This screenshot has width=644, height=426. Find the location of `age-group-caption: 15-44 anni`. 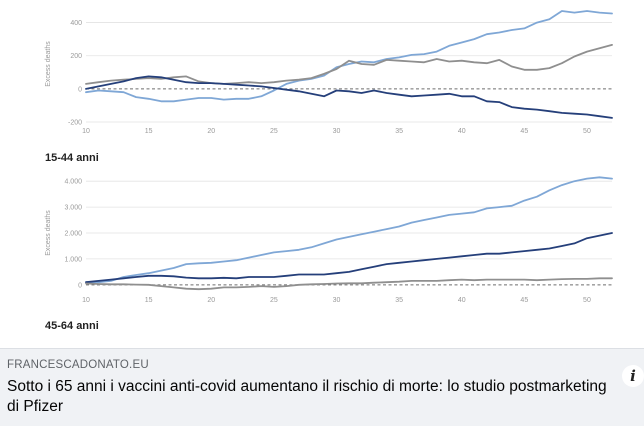

age-group-caption: 15-44 anni is located at coordinates (72, 158).